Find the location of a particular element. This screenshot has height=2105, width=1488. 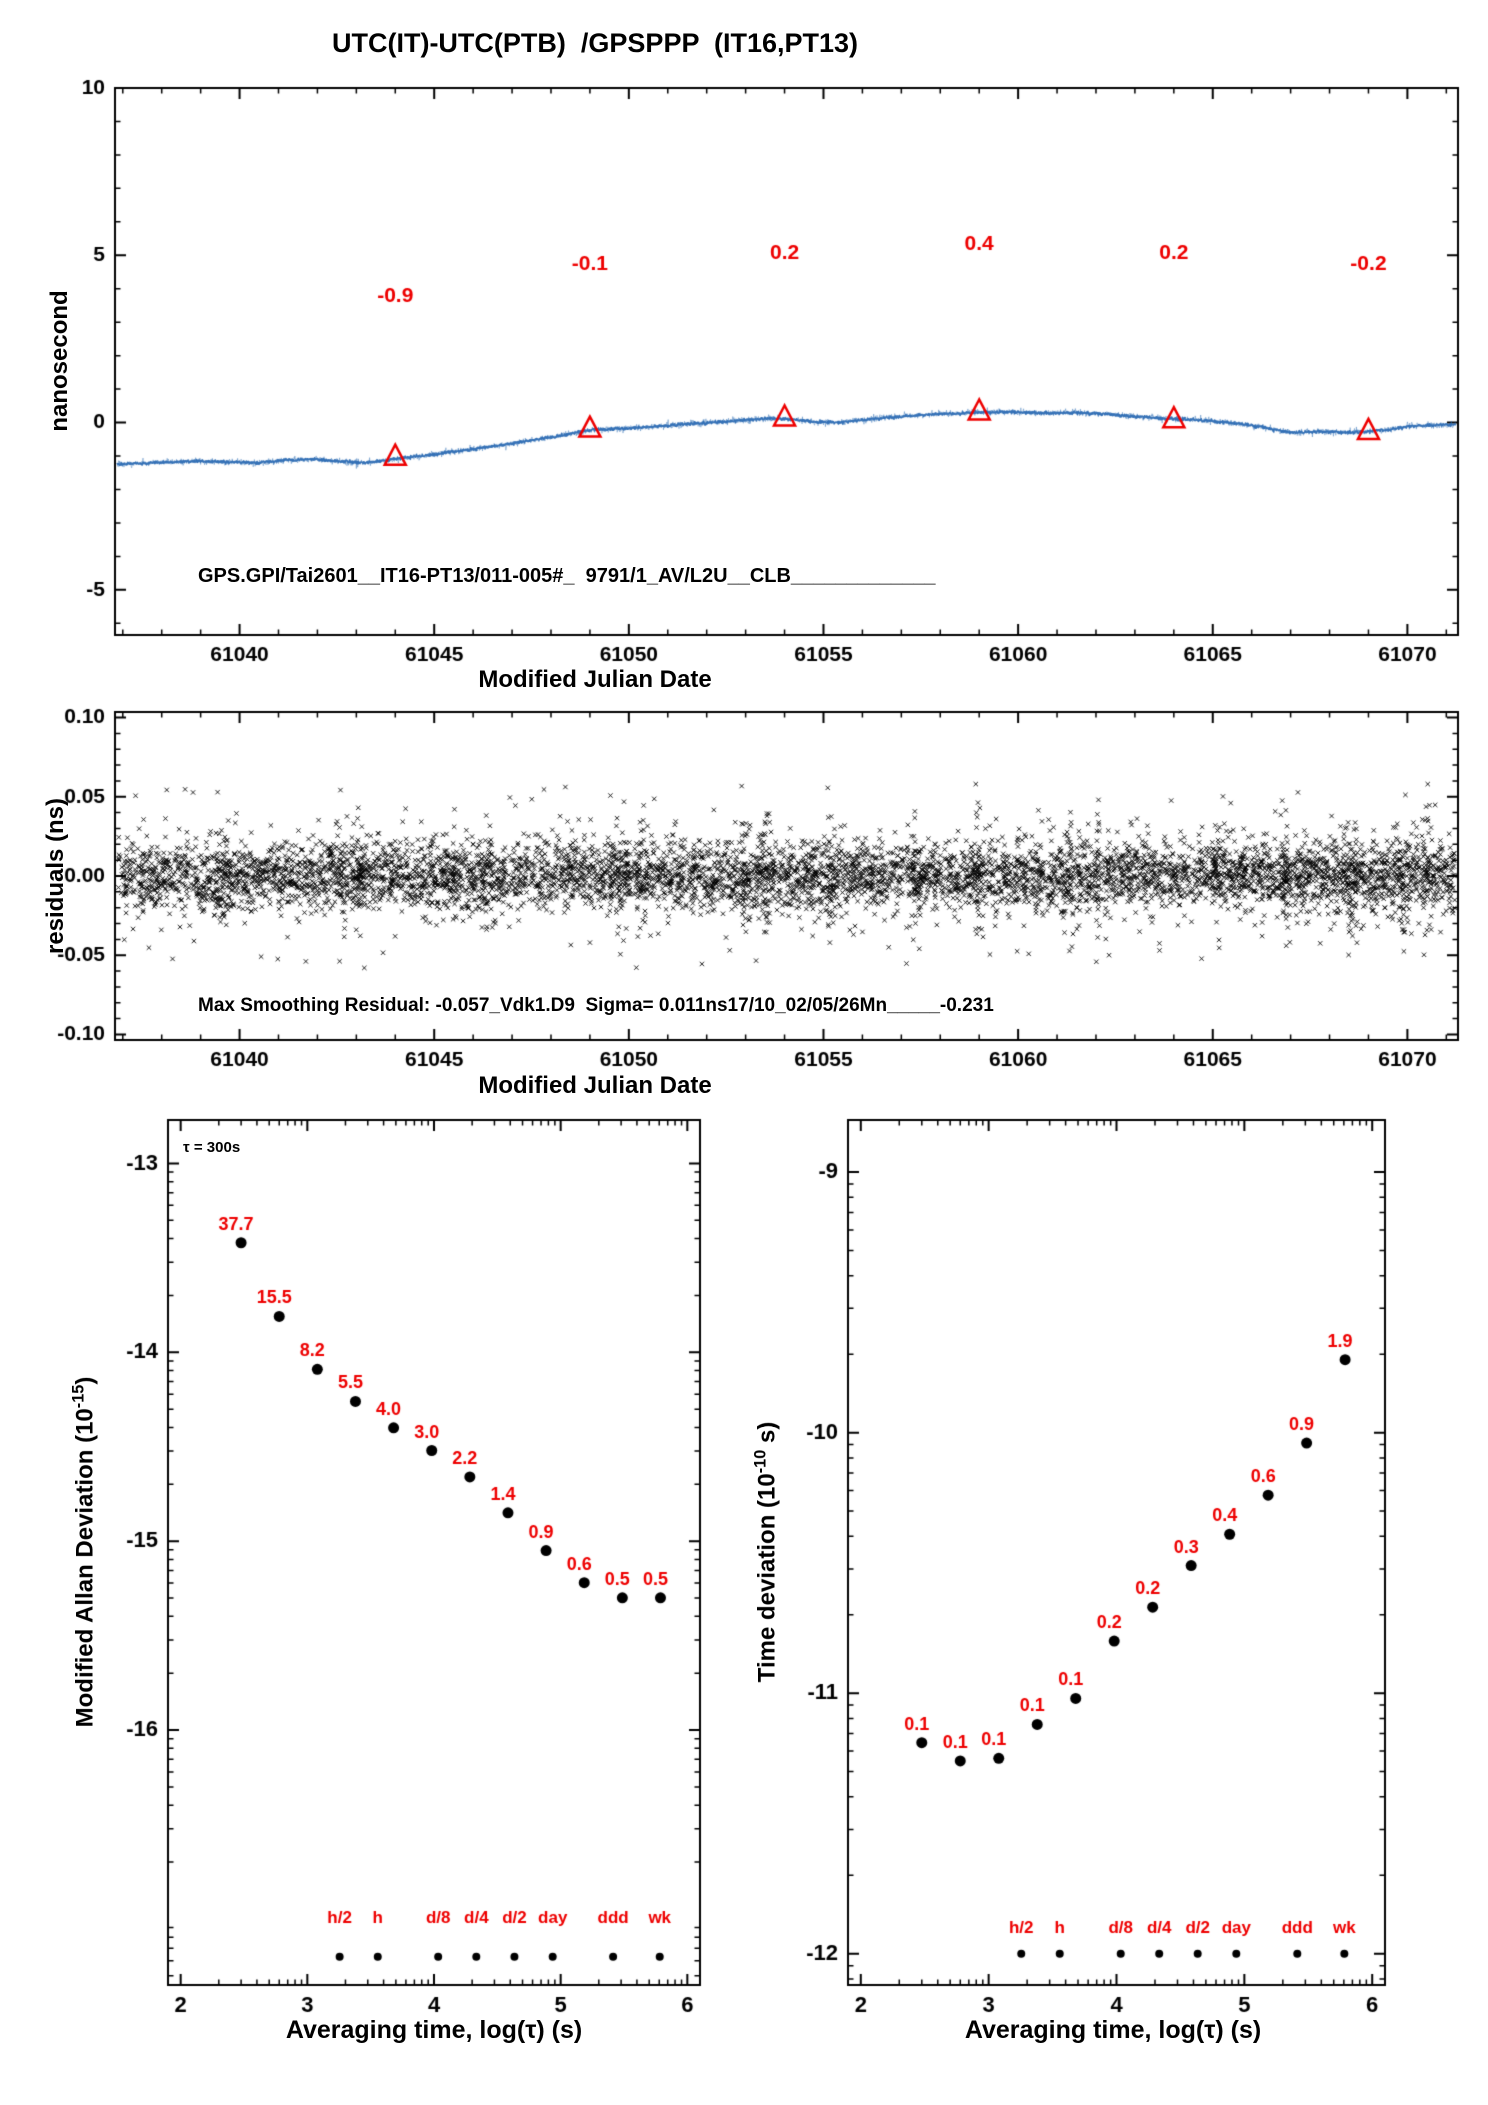

tdev-y-axis-exponent: -10 is located at coordinates (760, 1461).